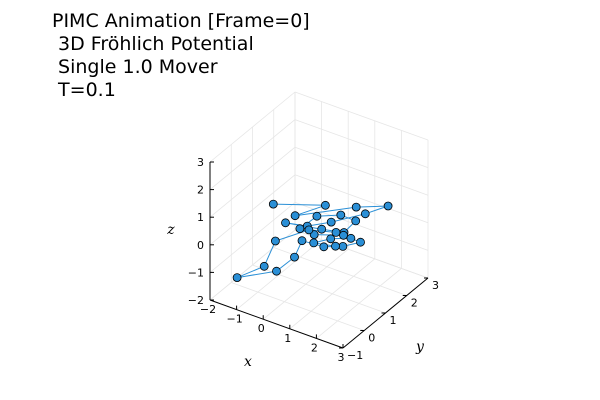 The image size is (600, 400). What do you see at coordinates (393, 320) in the screenshot?
I see `y-tick-label: 1` at bounding box center [393, 320].